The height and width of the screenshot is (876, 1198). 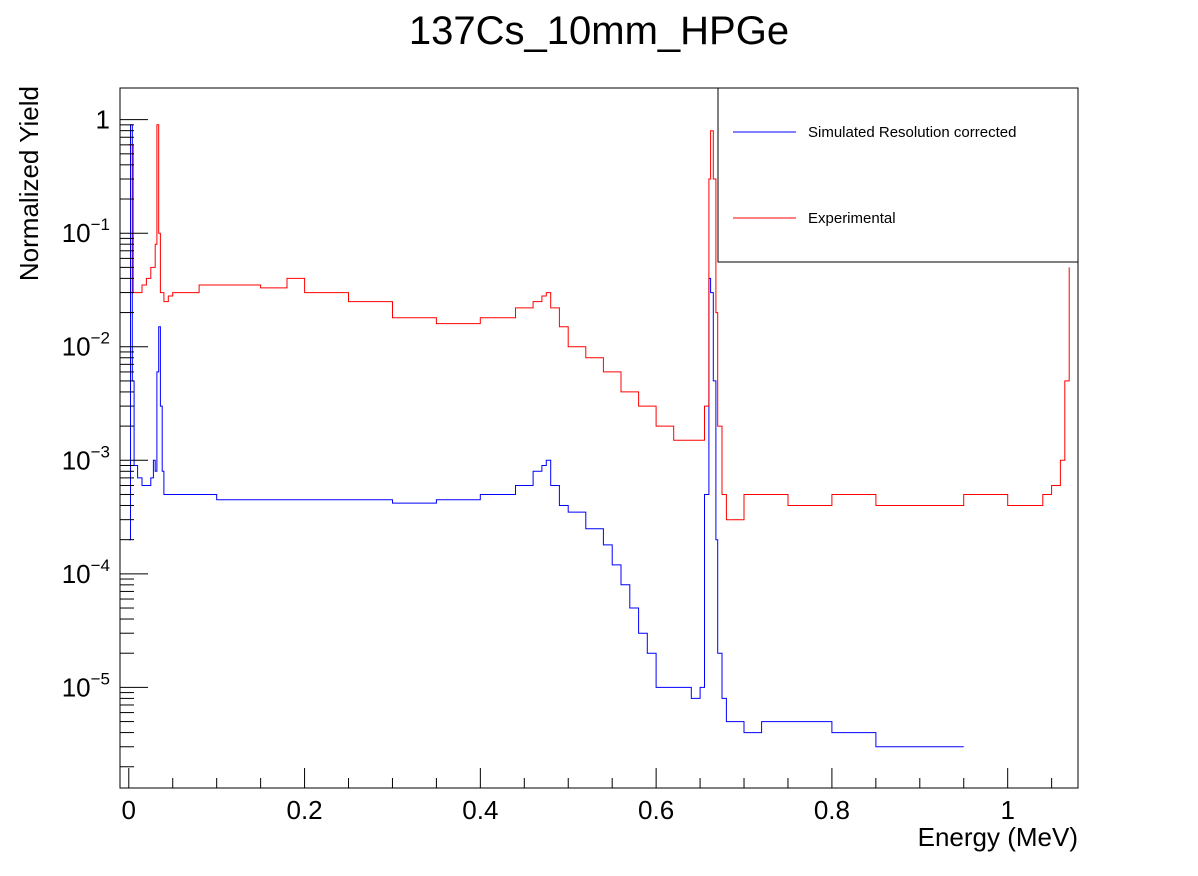 What do you see at coordinates (599, 31) in the screenshot?
I see `chart-title: 137Cs_10mm_HPGe` at bounding box center [599, 31].